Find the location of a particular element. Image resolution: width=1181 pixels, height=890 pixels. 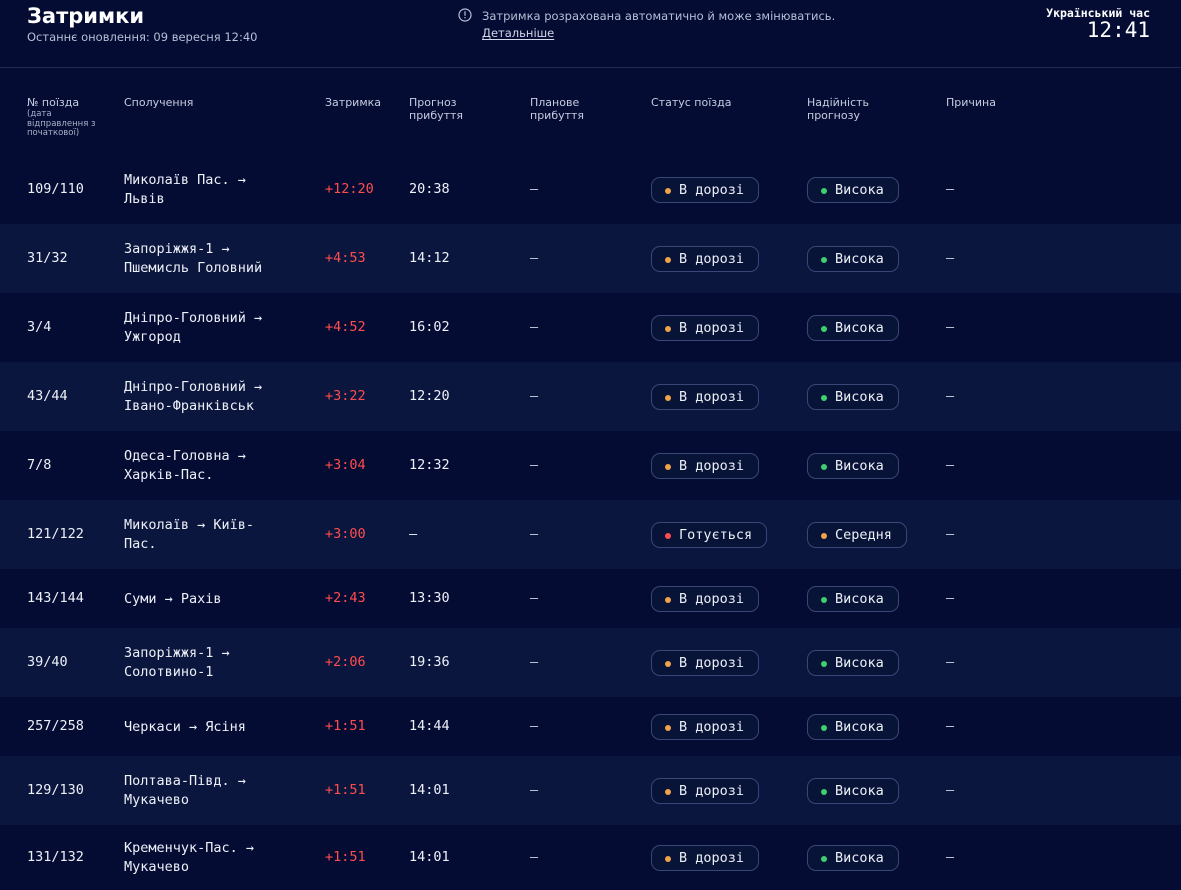

train-number: 43/44 is located at coordinates (47, 396).